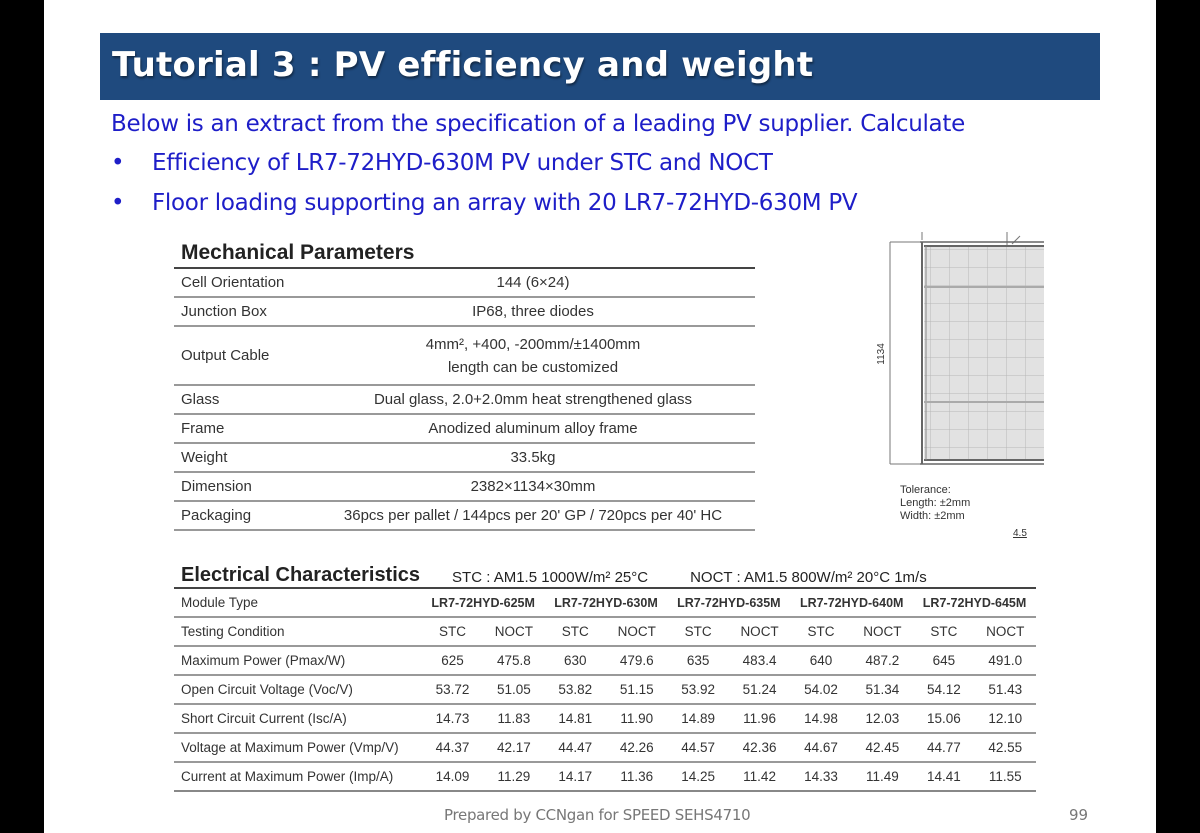 The image size is (1200, 833). Describe the element at coordinates (729, 602) in the screenshot. I see `module-name: LR7-72HYD-635M` at that location.